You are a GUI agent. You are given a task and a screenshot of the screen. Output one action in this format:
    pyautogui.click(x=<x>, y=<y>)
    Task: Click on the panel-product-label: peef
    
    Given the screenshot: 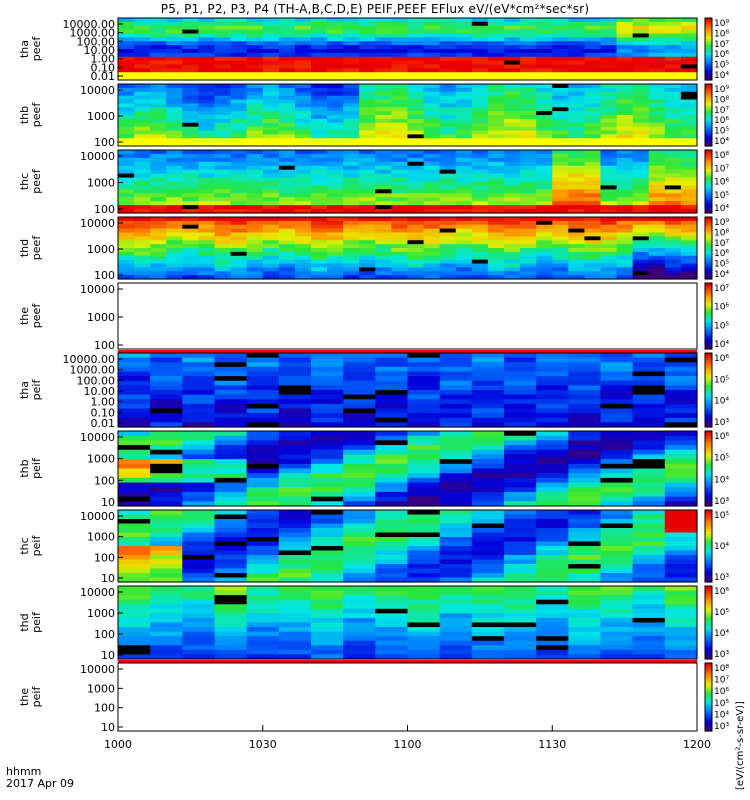 What is the action you would take?
    pyautogui.click(x=36, y=316)
    